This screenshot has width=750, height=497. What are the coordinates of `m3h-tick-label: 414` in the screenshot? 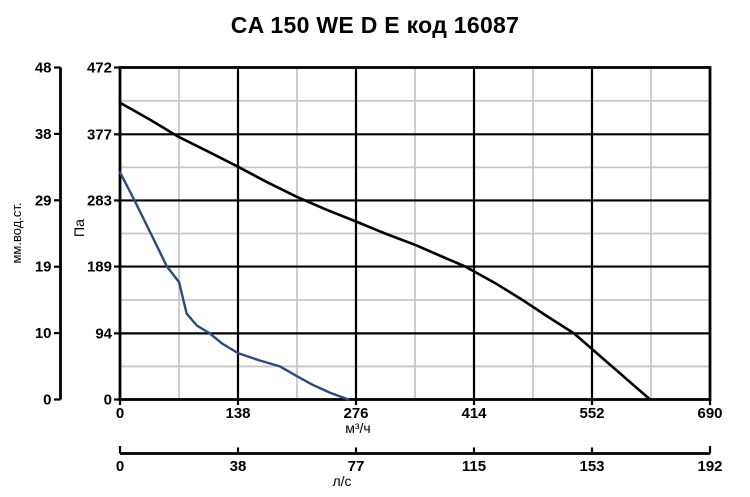 It's located at (474, 413).